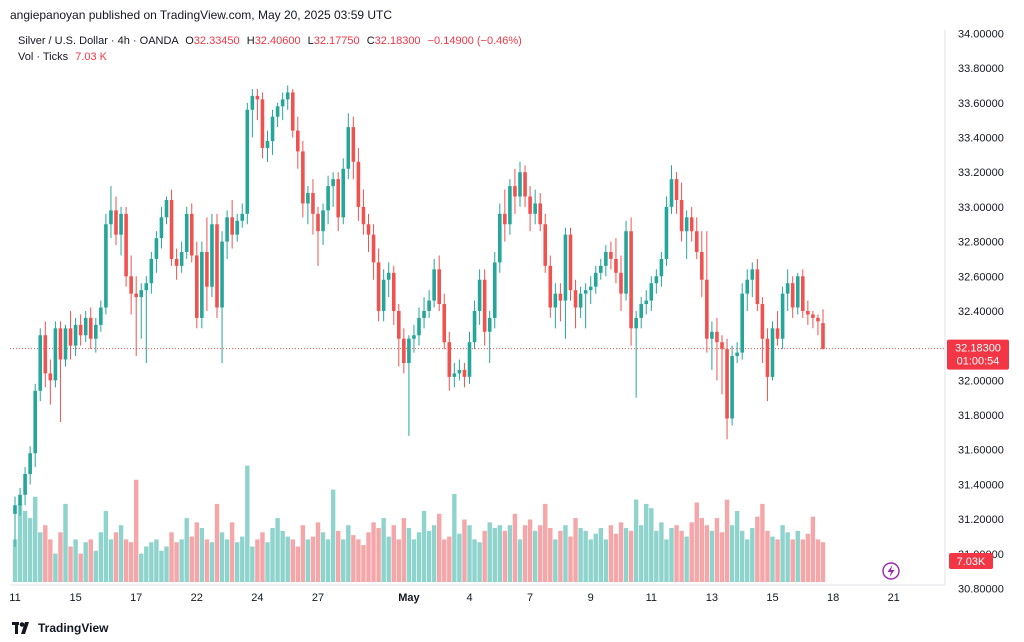 Image resolution: width=1024 pixels, height=642 pixels. I want to click on time-tick-label: 17, so click(136, 598).